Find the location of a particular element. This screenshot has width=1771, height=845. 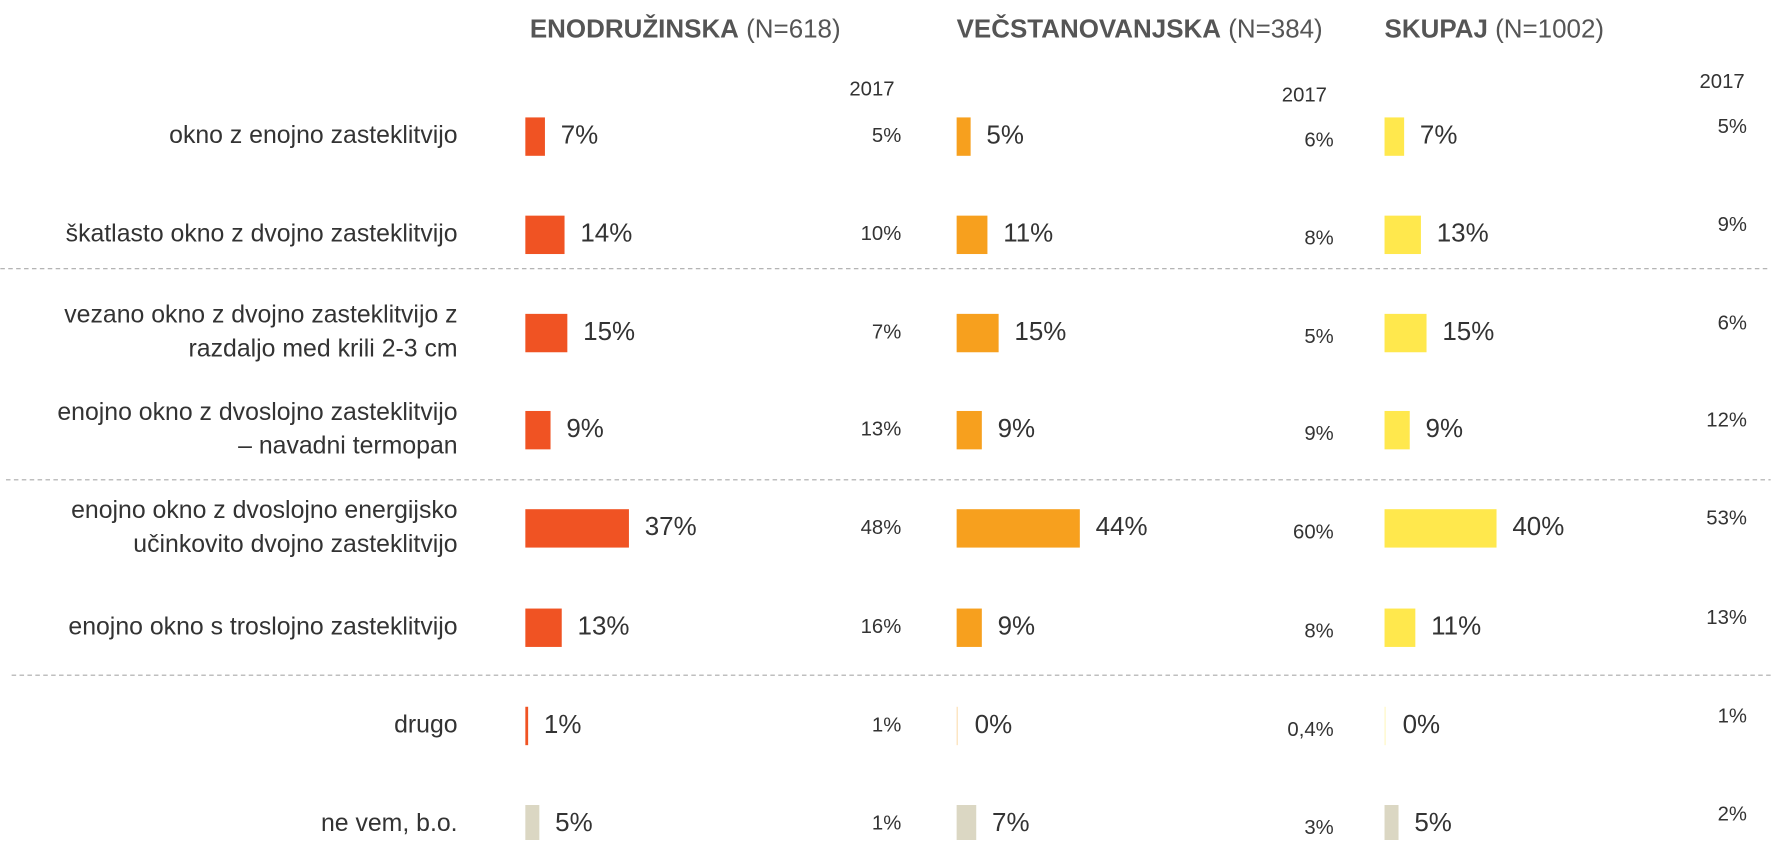

value-2017: 60% is located at coordinates (1313, 532).